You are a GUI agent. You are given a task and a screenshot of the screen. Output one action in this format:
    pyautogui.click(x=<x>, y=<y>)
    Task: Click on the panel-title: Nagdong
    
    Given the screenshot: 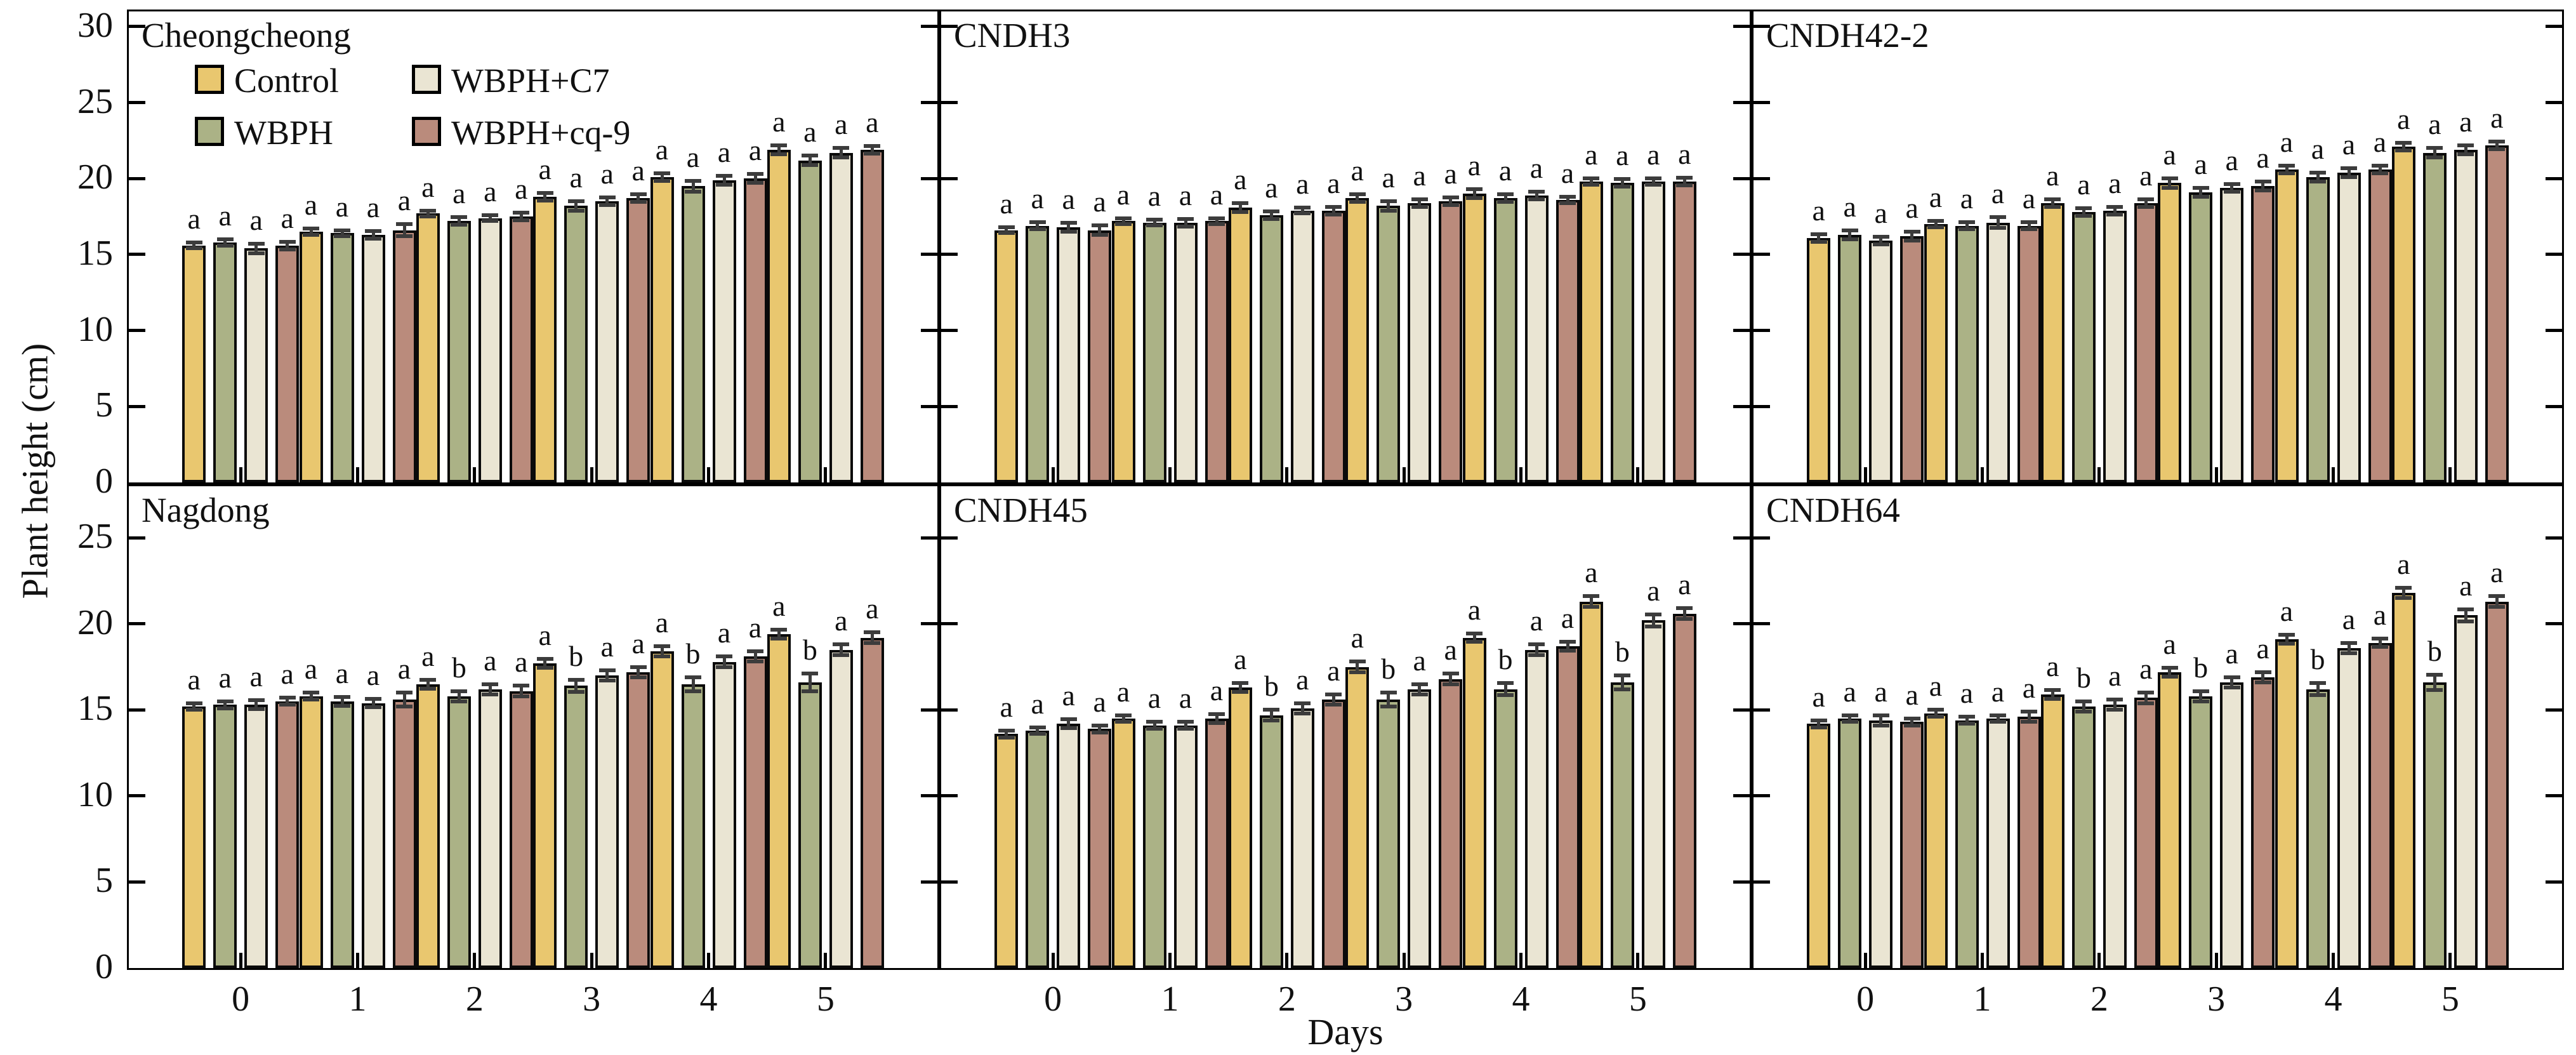 What is the action you would take?
    pyautogui.click(x=206, y=510)
    